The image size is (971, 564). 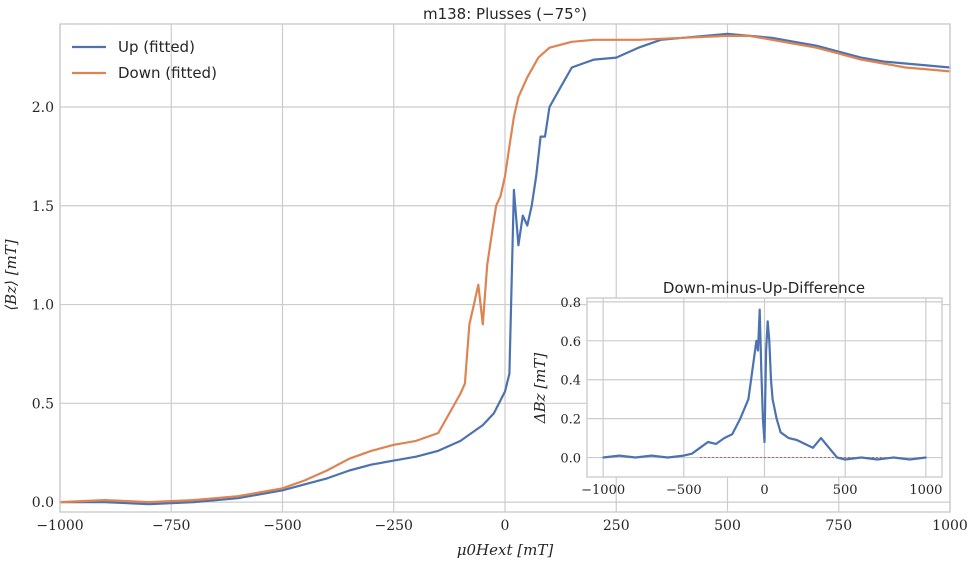 What do you see at coordinates (505, 550) in the screenshot?
I see `main-xlabel: μ0Hext [mT]` at bounding box center [505, 550].